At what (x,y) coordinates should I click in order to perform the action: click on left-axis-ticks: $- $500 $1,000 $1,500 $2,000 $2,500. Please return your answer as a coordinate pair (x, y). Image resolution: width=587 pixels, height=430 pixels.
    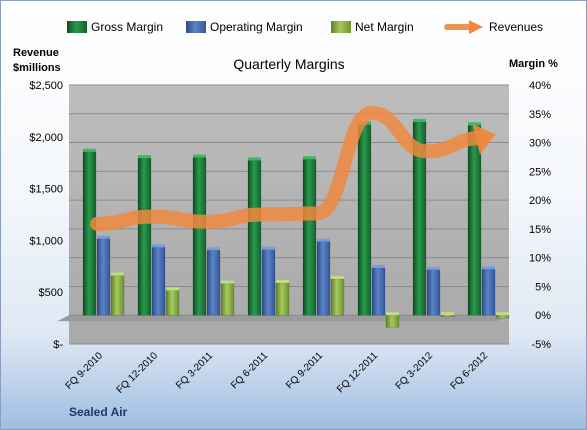
    Looking at the image, I should click on (46, 215).